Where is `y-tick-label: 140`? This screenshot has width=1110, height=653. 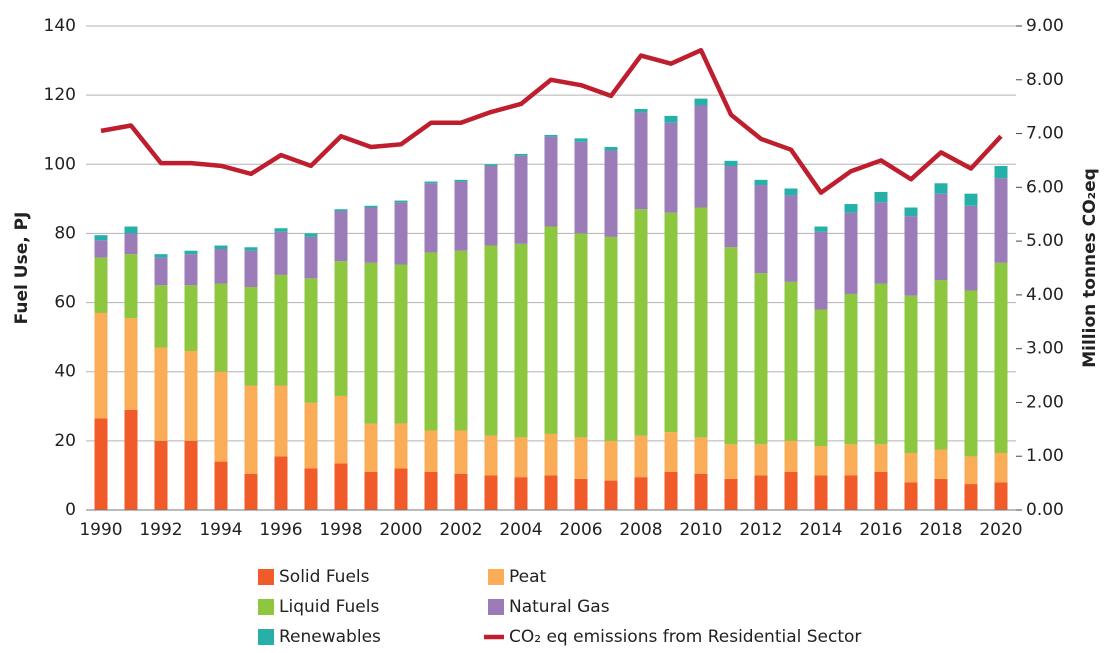
y-tick-label: 140 is located at coordinates (60, 26).